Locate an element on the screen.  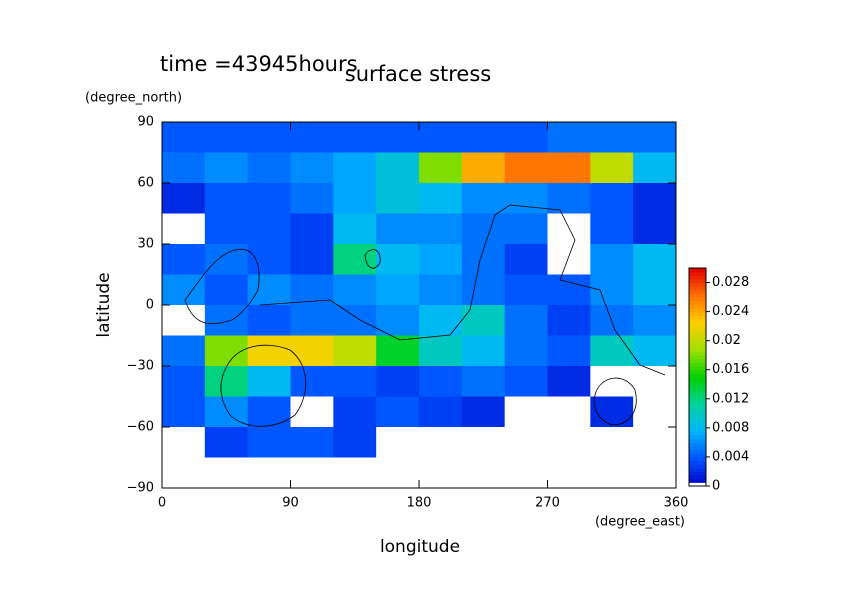
y-tick-label: 30 is located at coordinates (145, 244).